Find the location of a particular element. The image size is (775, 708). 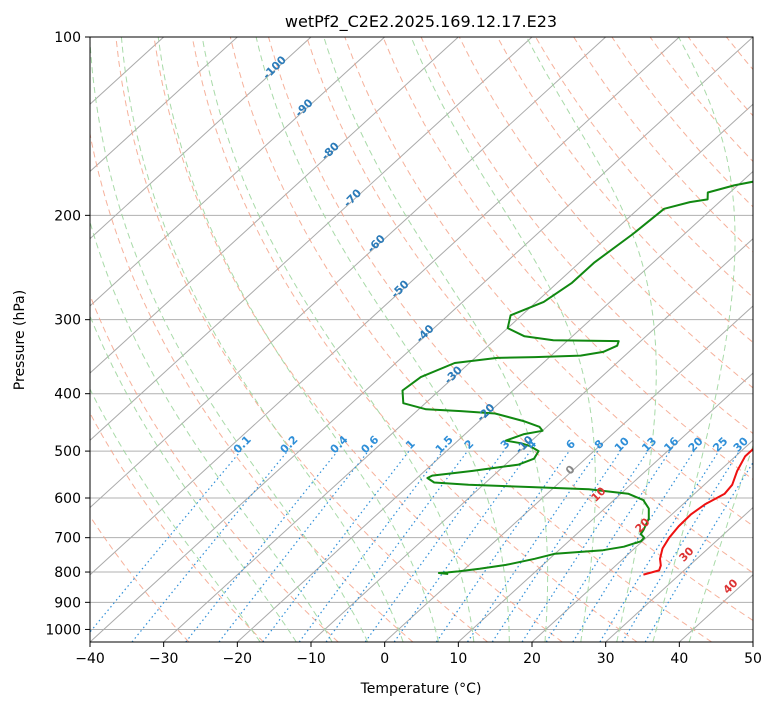

temperature-line is located at coordinates (698, 511).